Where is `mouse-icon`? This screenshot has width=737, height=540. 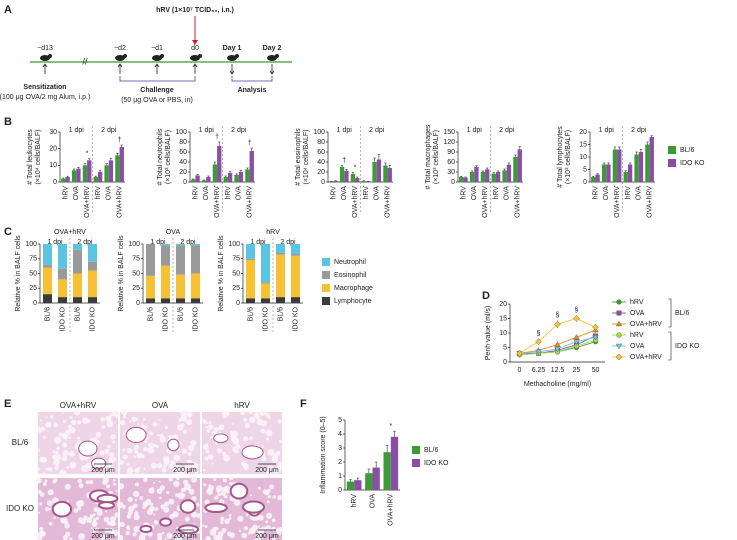 mouse-icon is located at coordinates (277, 56).